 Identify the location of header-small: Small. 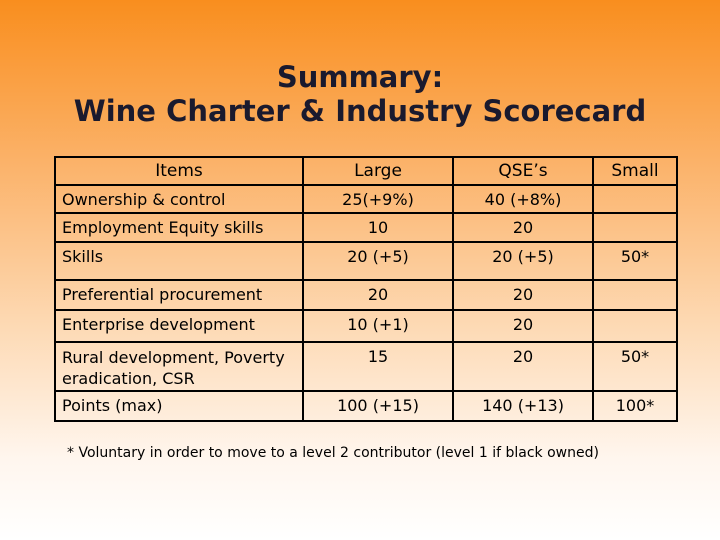
(635, 171).